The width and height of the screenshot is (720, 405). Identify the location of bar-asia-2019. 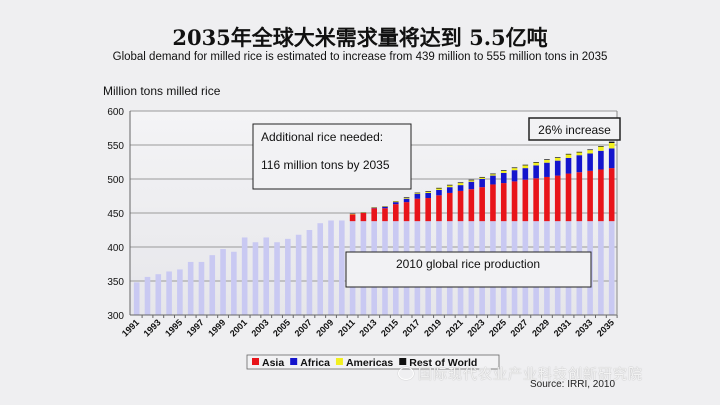
(439, 208).